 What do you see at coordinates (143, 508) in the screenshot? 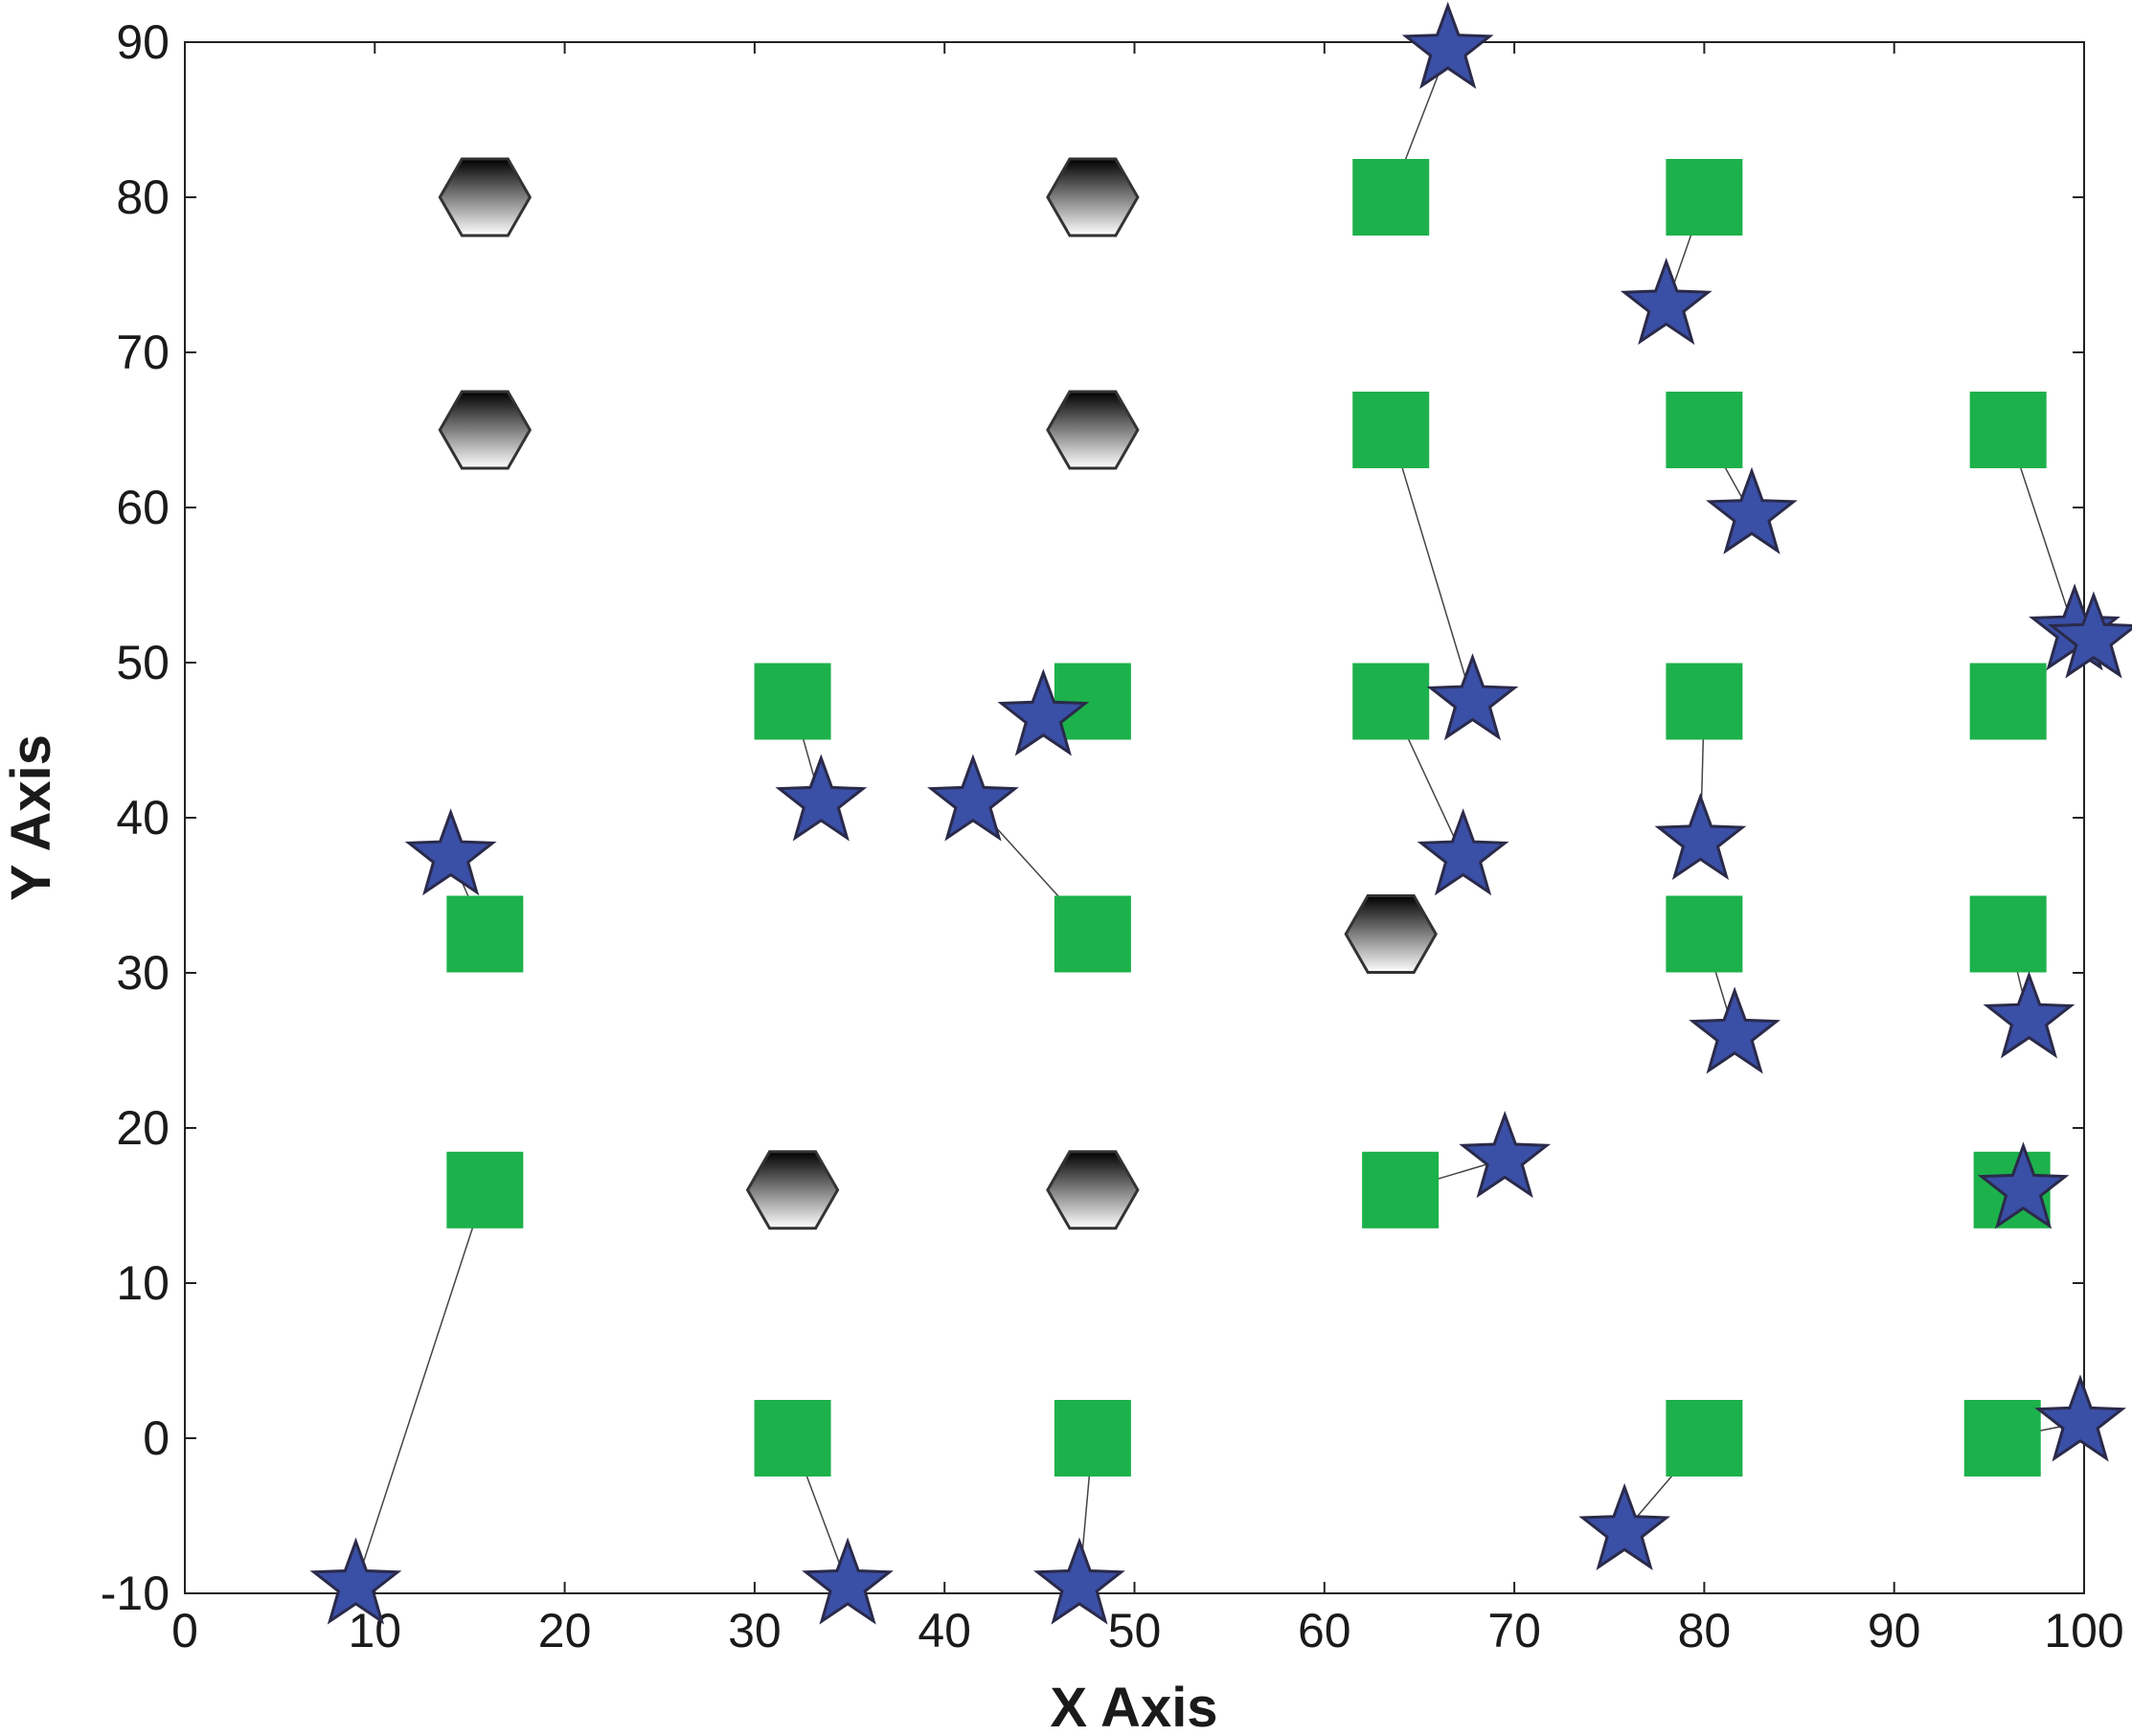
I see `y-tick-label: 60` at bounding box center [143, 508].